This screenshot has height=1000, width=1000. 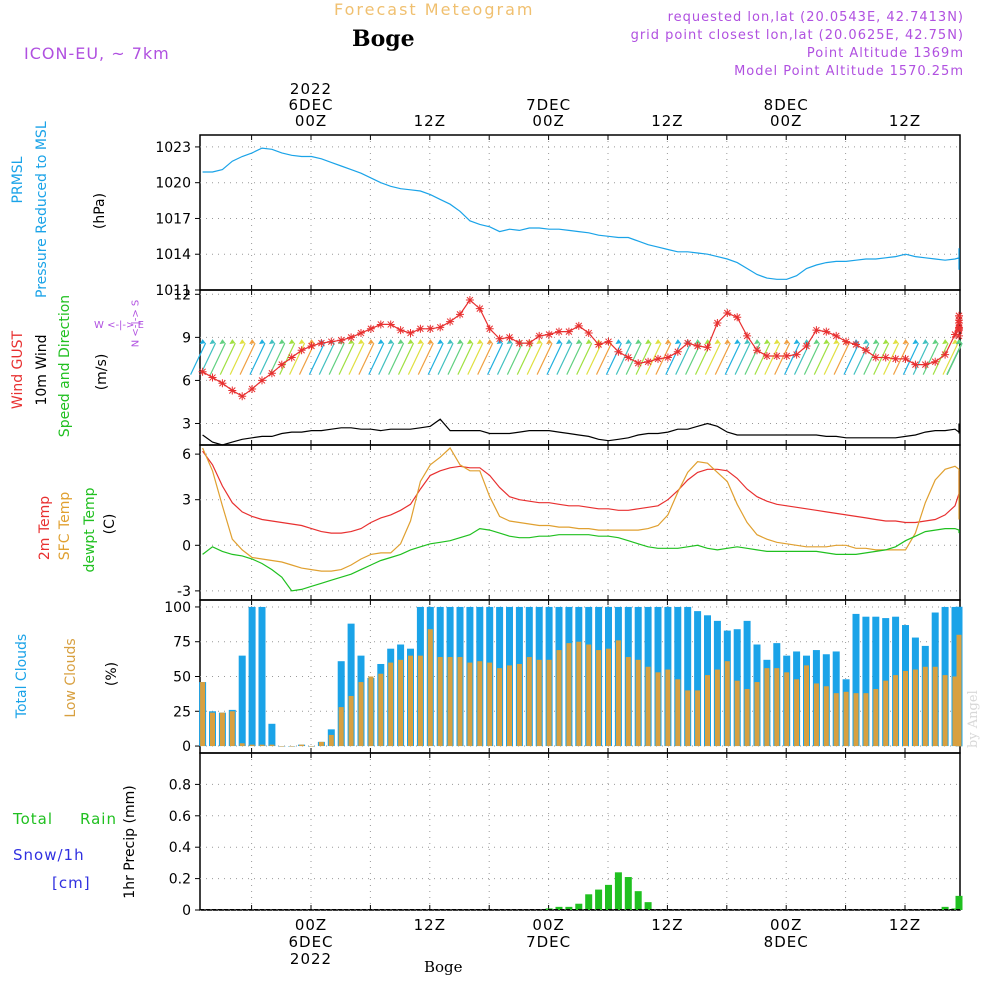 I want to click on top-time-label: 12Z, so click(x=667, y=121).